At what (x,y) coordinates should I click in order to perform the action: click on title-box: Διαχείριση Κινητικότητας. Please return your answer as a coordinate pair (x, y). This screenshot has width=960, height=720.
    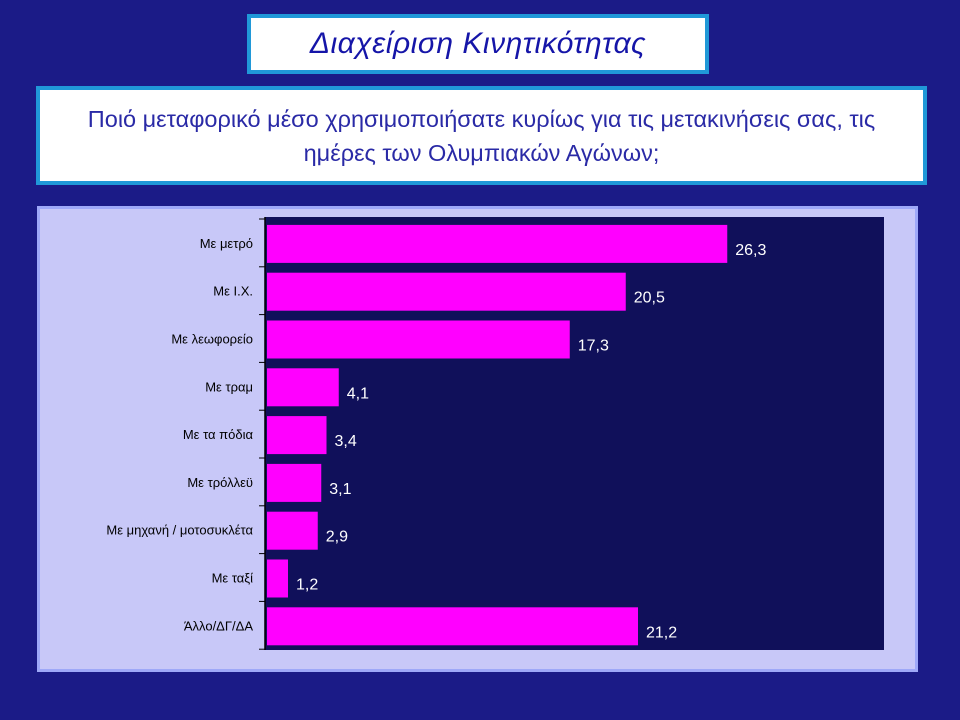
    Looking at the image, I should click on (478, 44).